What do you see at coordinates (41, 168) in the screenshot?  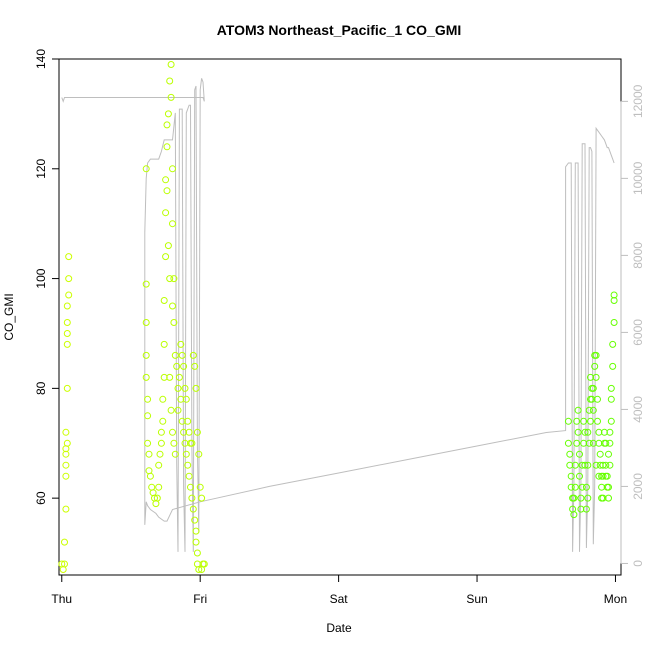 I see `y-tick-label: 120` at bounding box center [41, 168].